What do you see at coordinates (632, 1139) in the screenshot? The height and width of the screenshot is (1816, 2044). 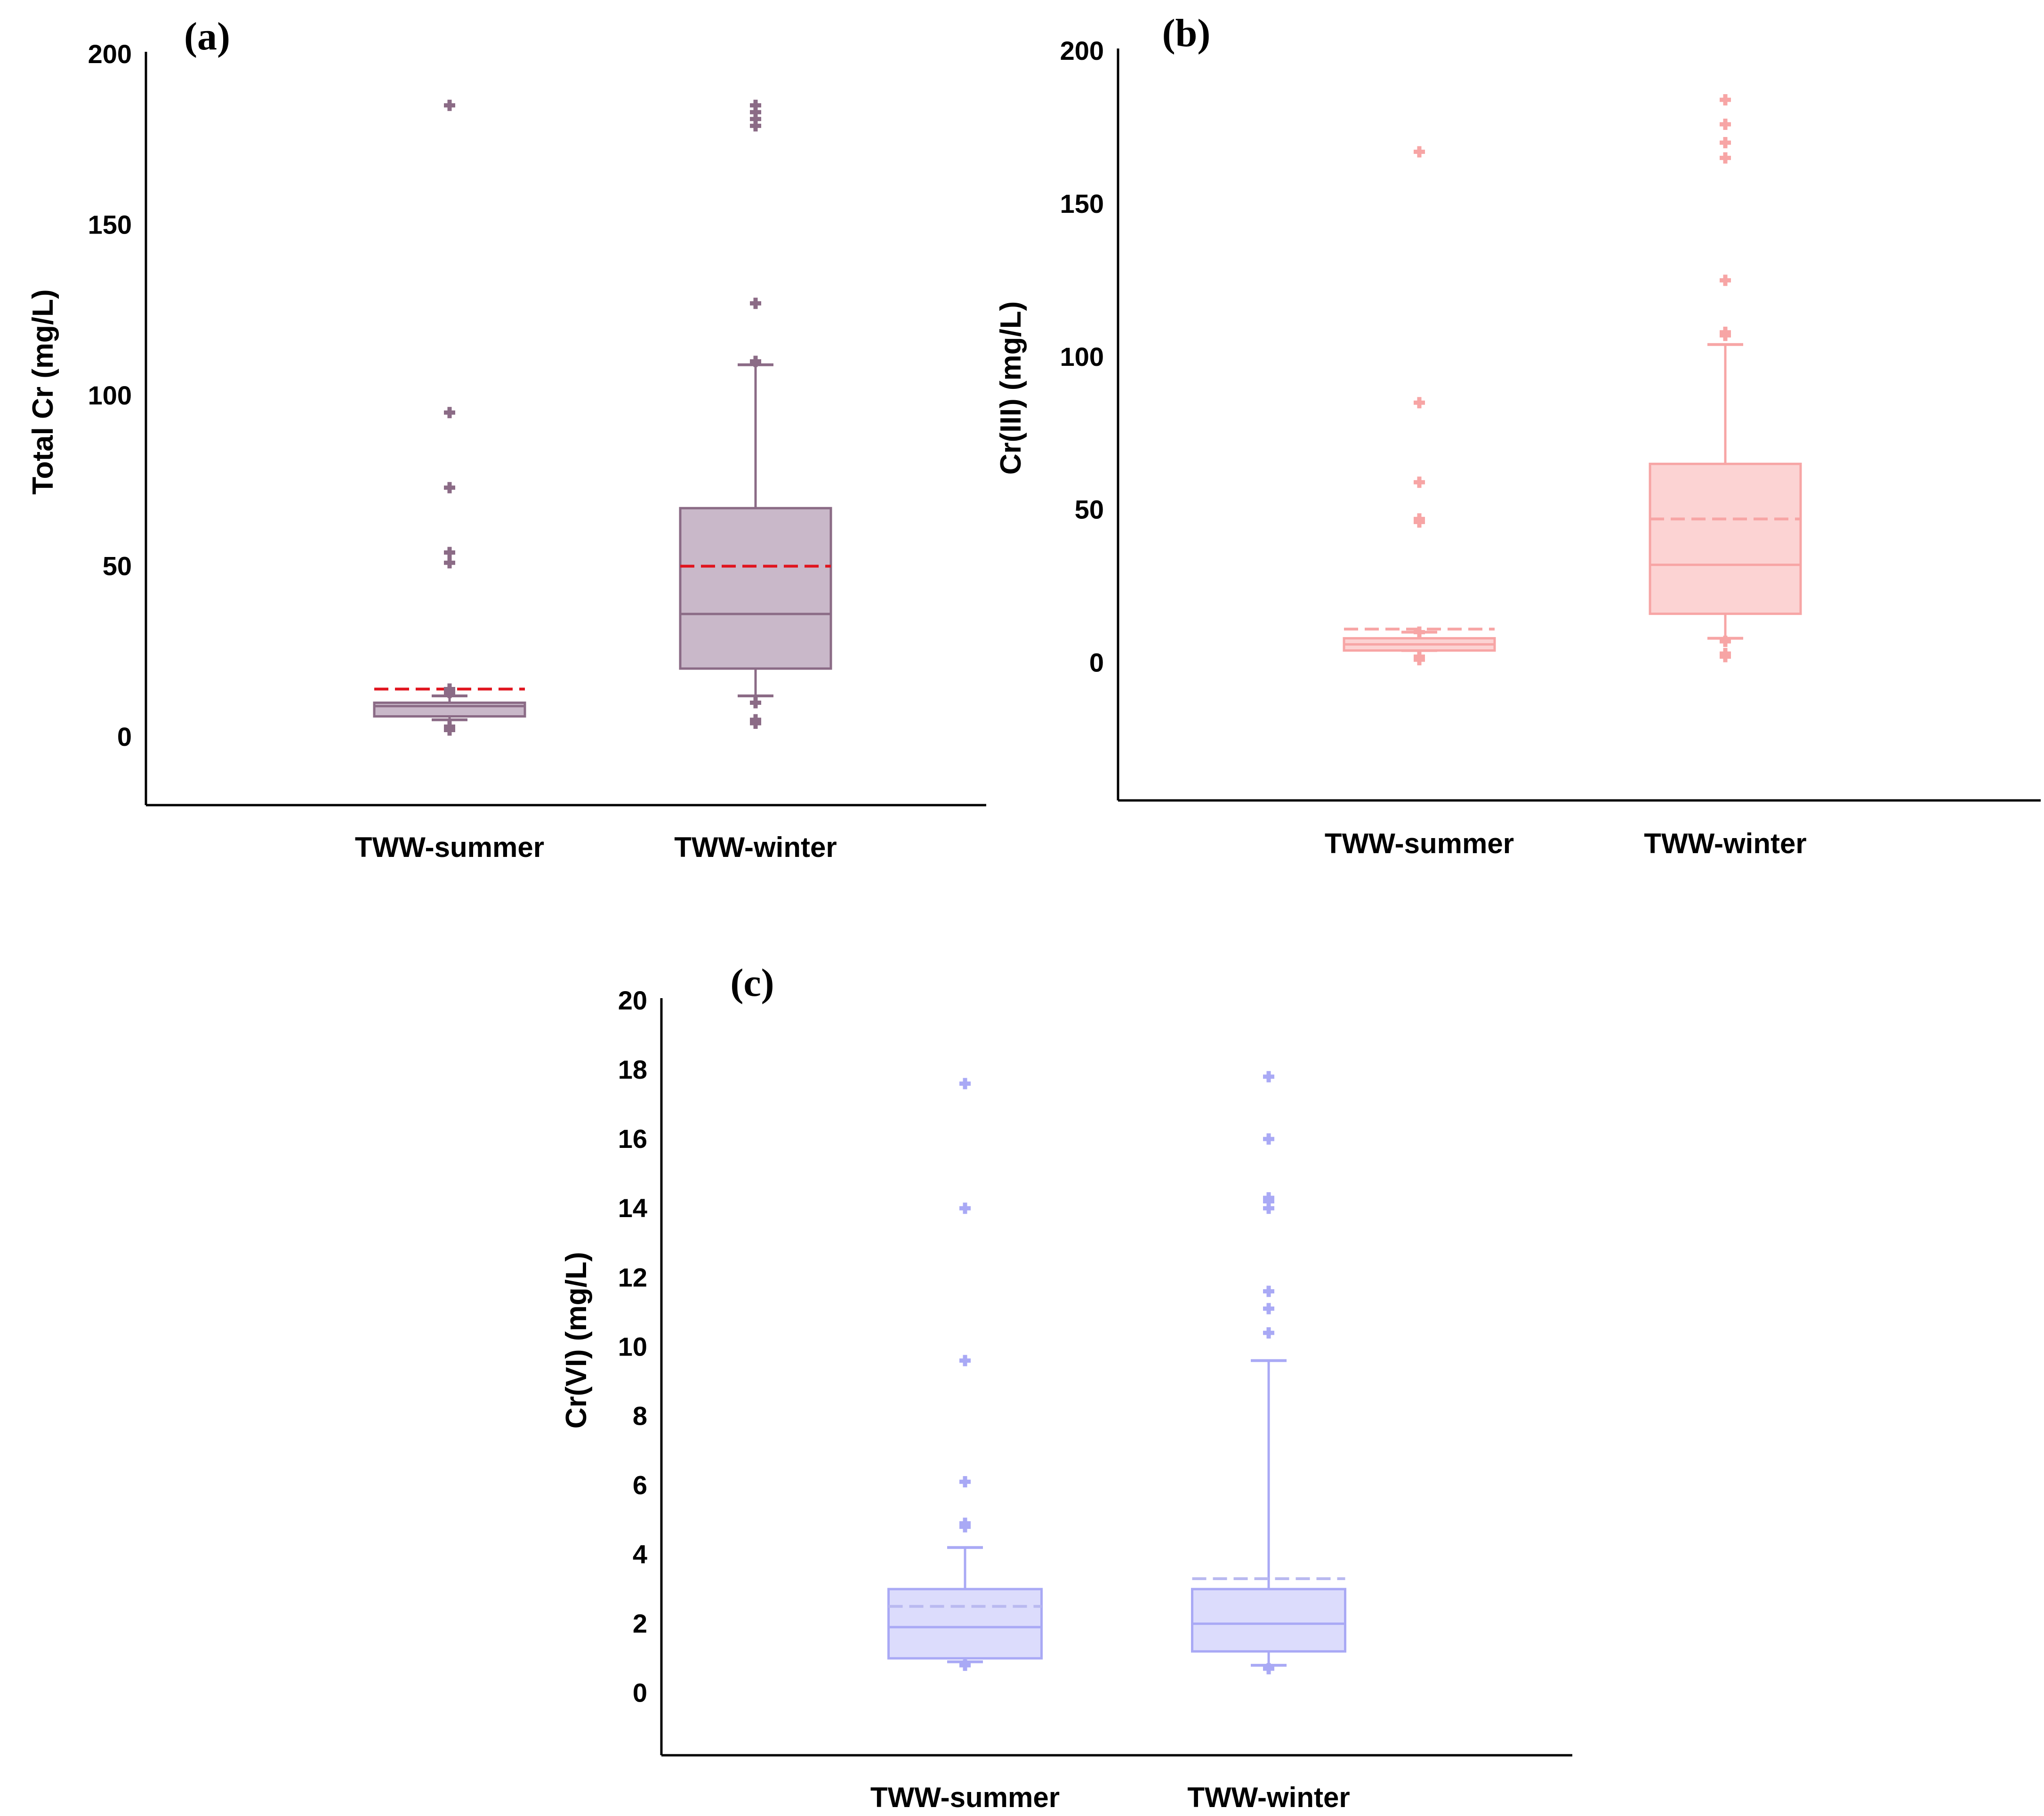 I see `y-tick-label: 16` at bounding box center [632, 1139].